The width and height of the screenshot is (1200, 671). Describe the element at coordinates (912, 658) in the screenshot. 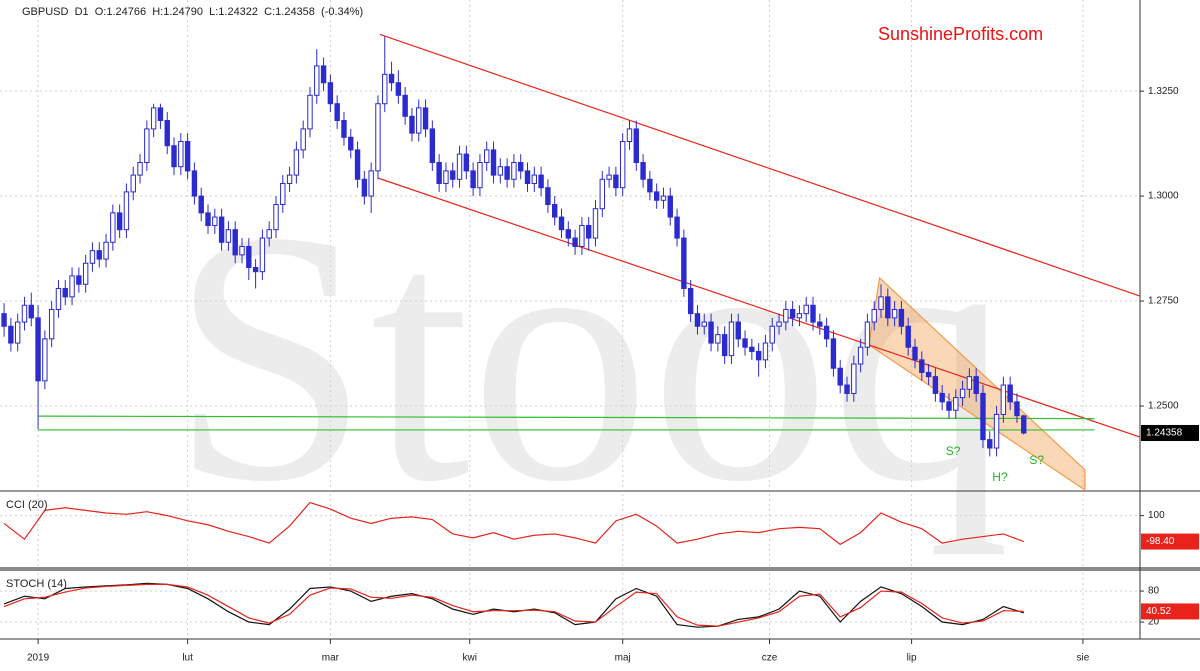

I see `x-tick-label: lip` at that location.